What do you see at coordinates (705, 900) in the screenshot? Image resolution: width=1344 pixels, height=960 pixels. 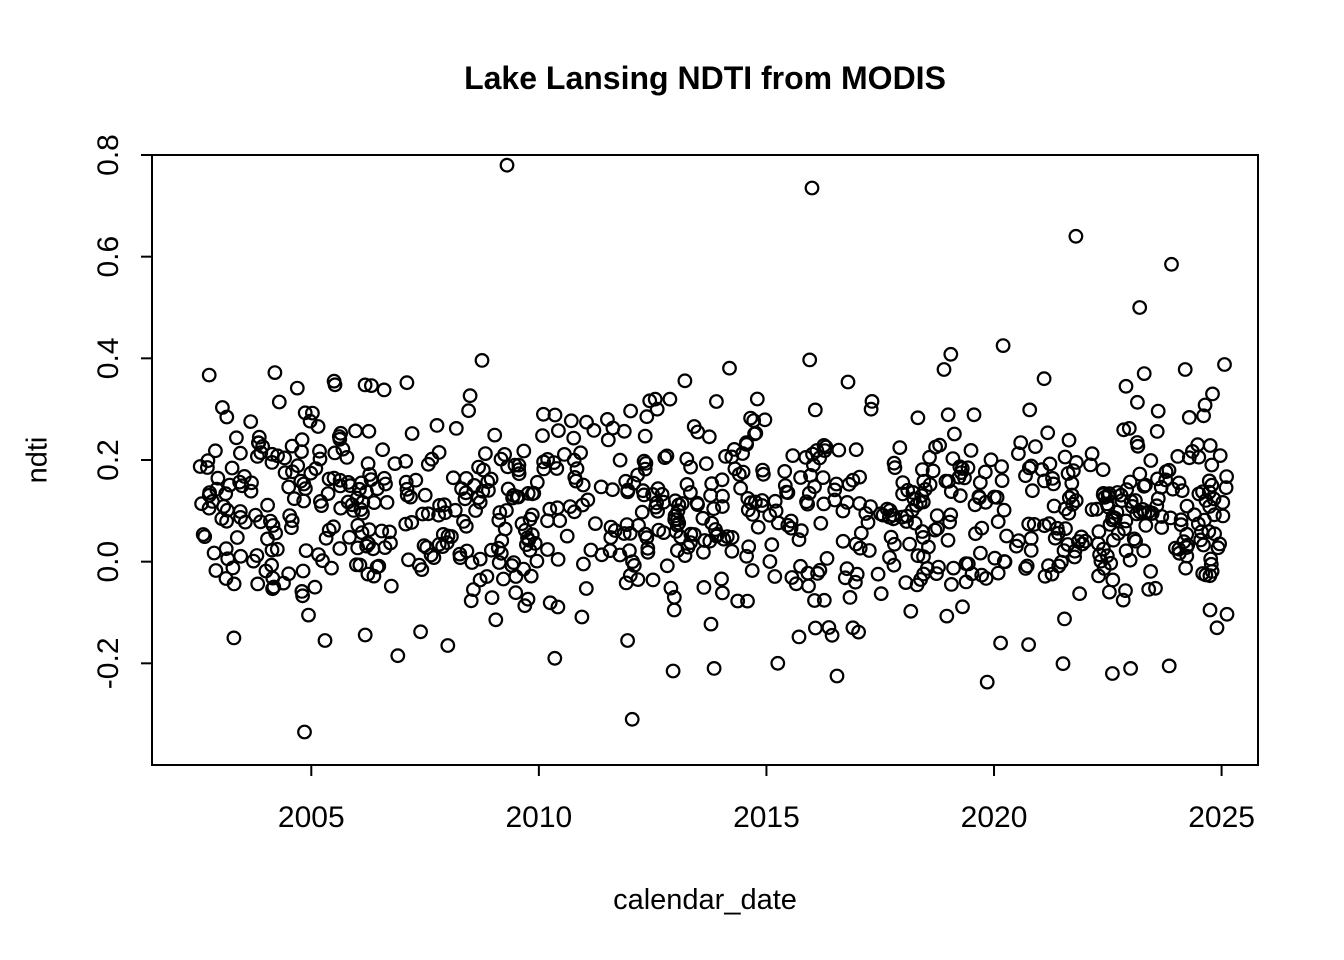 I see `x-axis-label: calendar_date` at bounding box center [705, 900].